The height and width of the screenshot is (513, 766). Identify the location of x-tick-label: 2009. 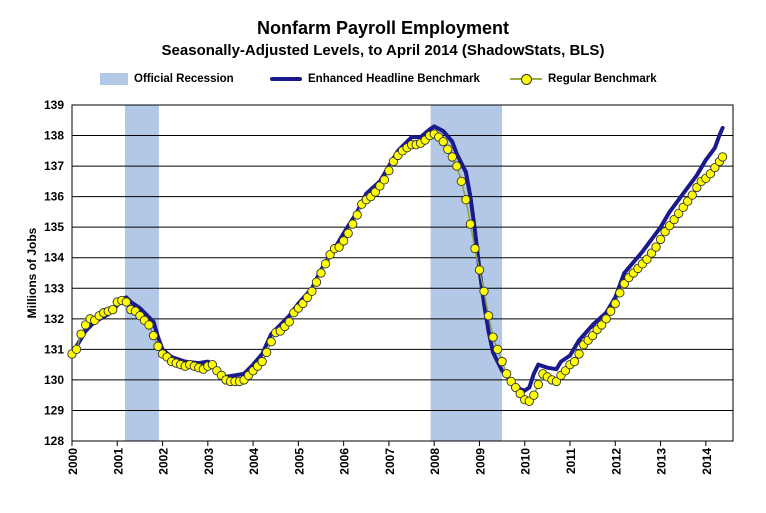
(480, 461).